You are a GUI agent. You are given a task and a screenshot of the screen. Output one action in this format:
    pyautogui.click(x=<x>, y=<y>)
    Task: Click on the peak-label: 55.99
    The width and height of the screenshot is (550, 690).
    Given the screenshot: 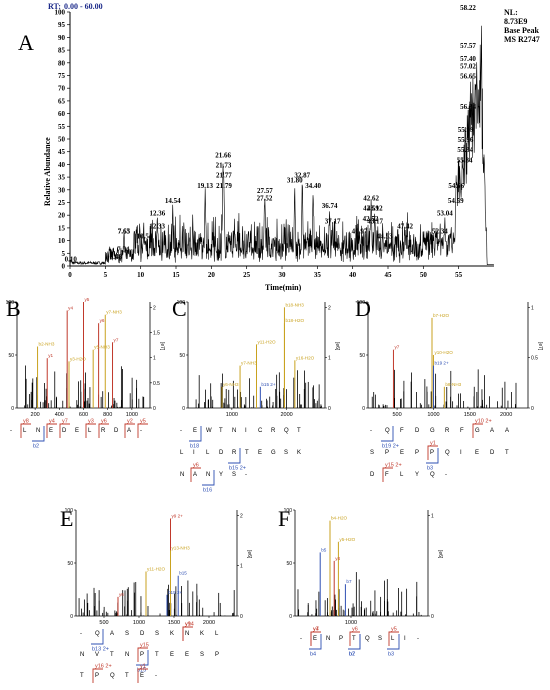 What is the action you would take?
    pyautogui.click(x=466, y=130)
    